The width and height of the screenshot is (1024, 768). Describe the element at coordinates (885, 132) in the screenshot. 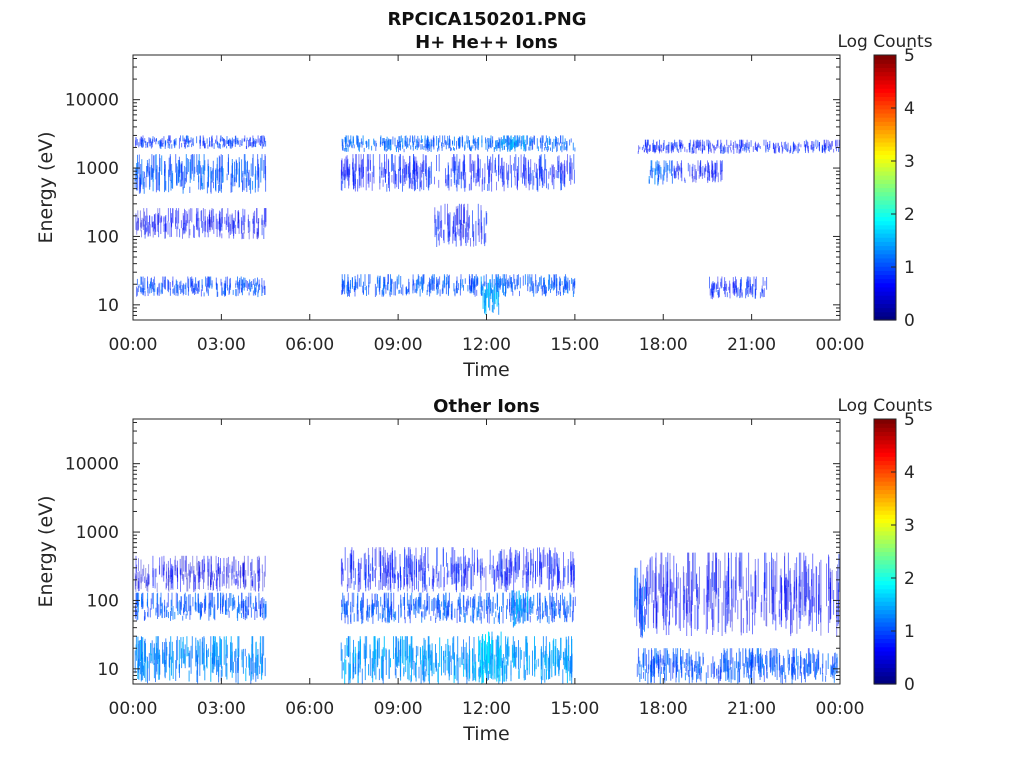

I see `colorbar-segment` at that location.